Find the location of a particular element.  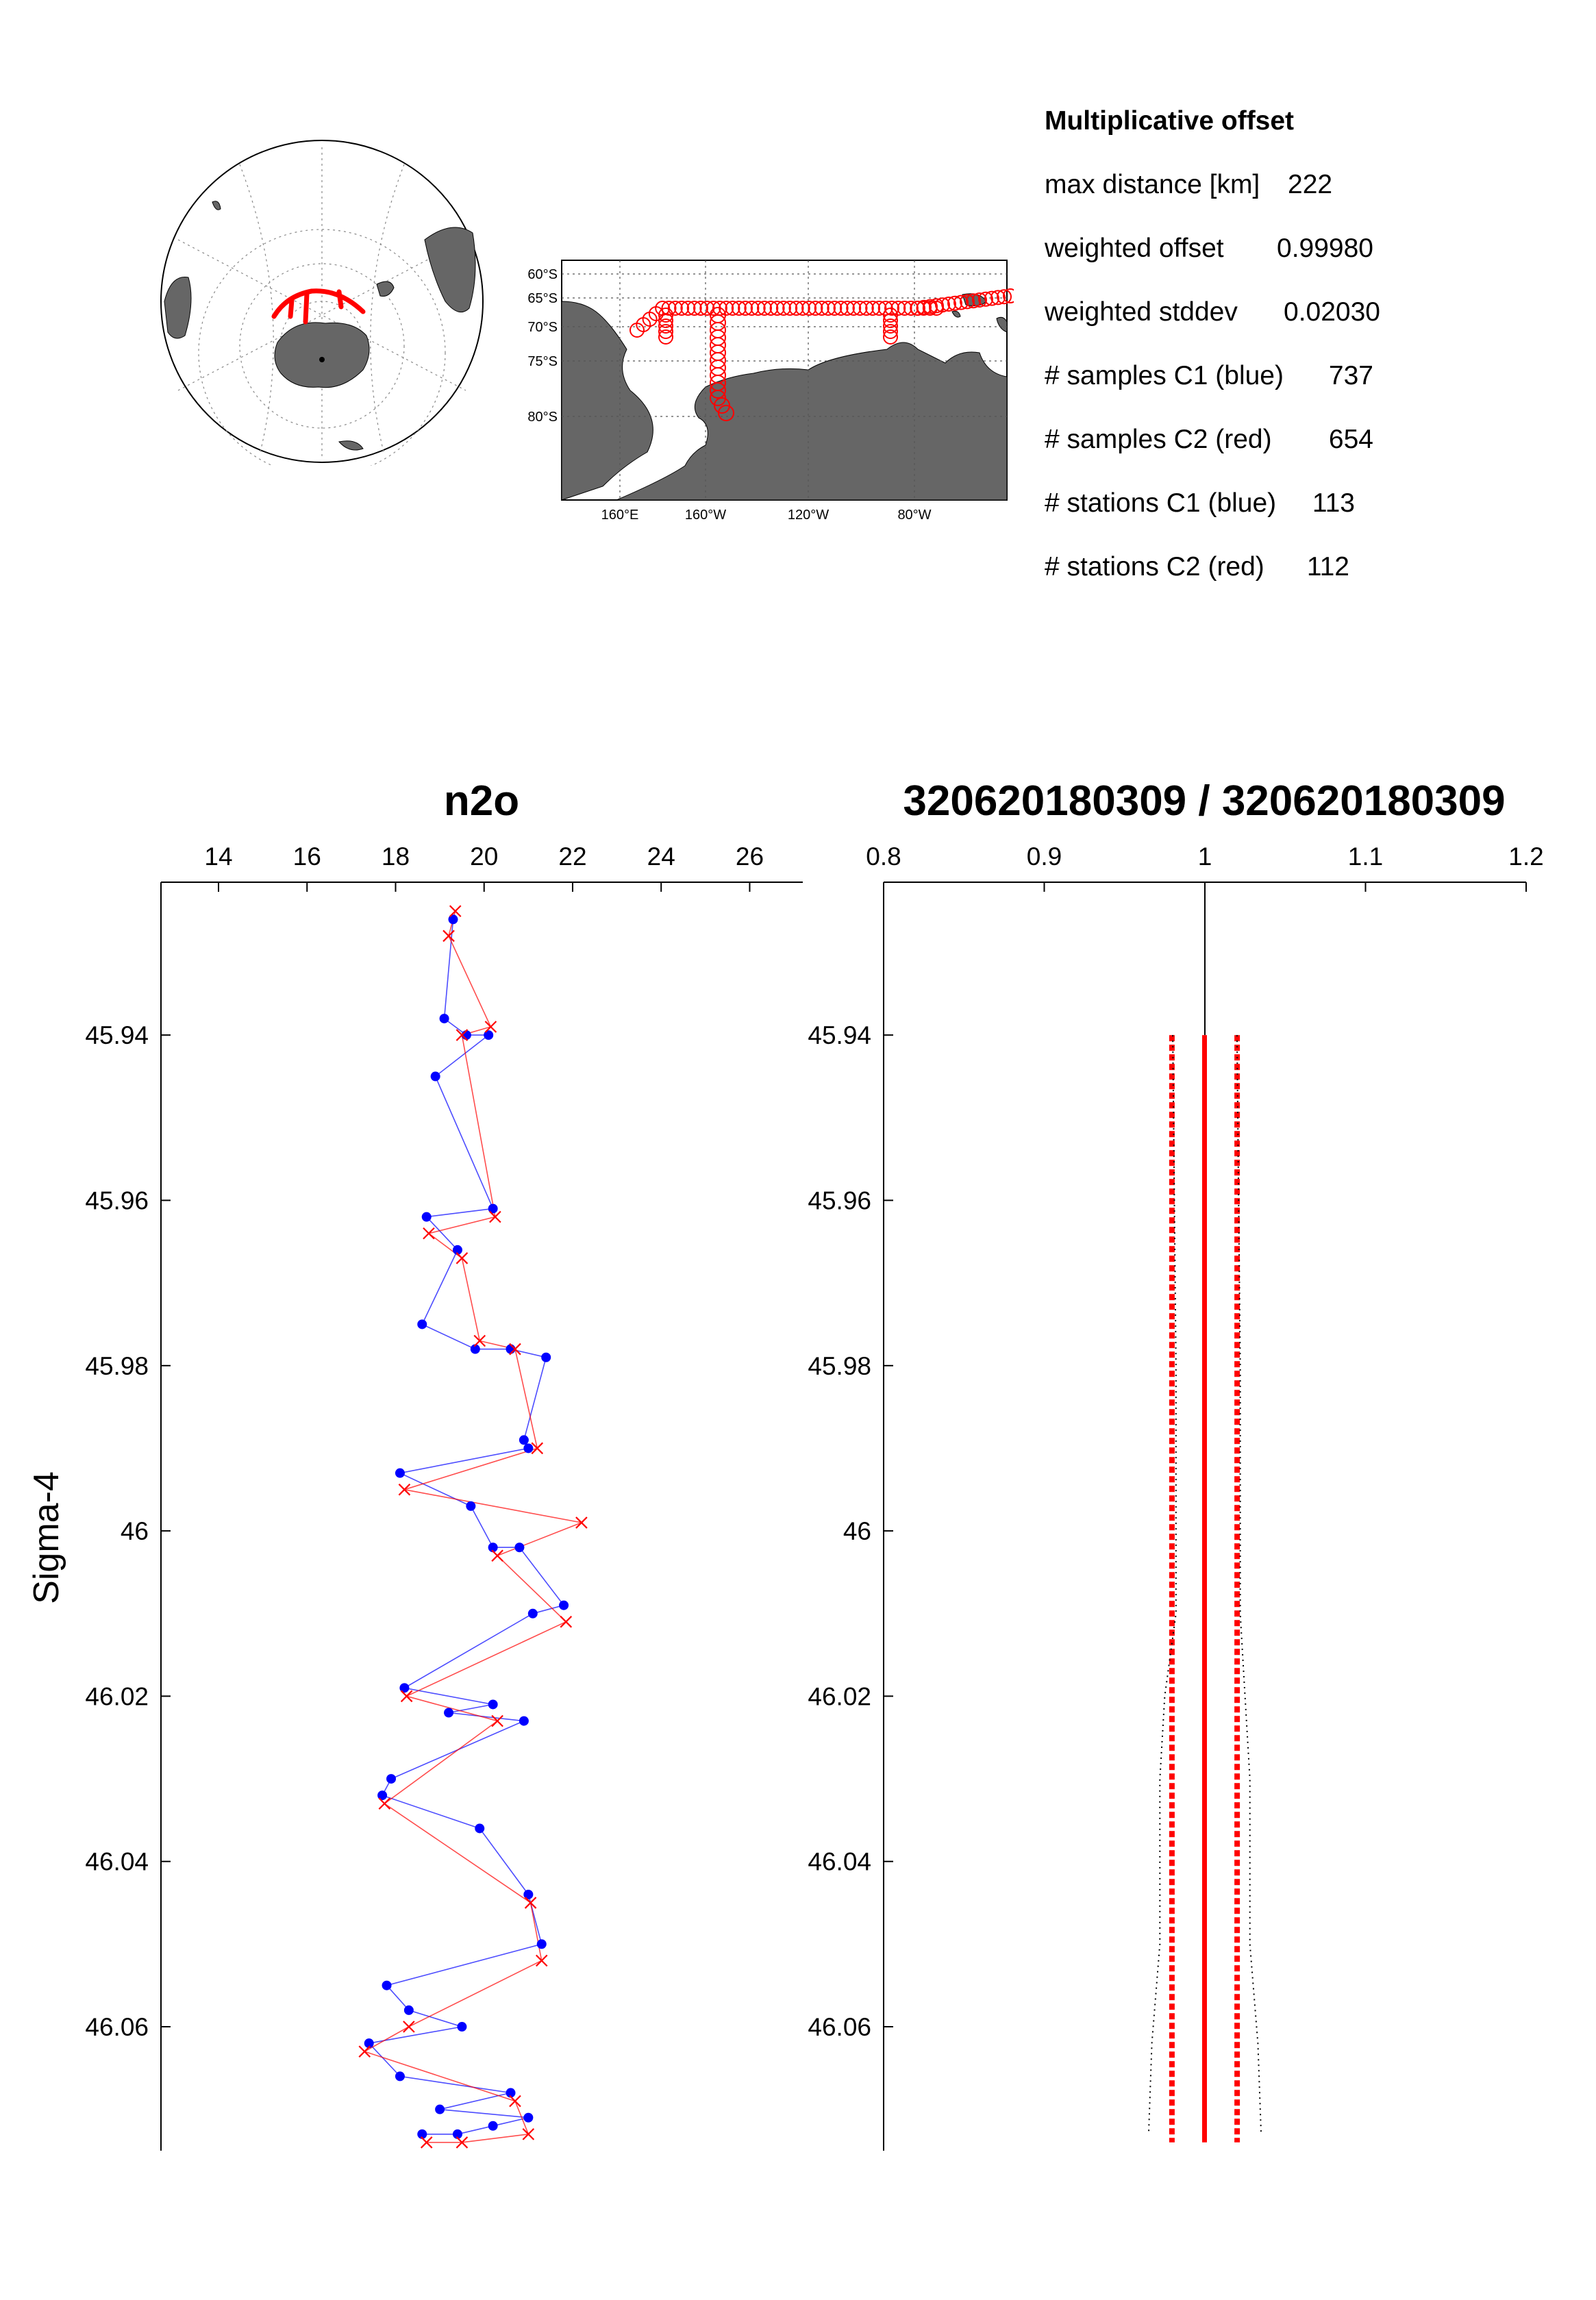

regional-land is located at coordinates (784, 397).